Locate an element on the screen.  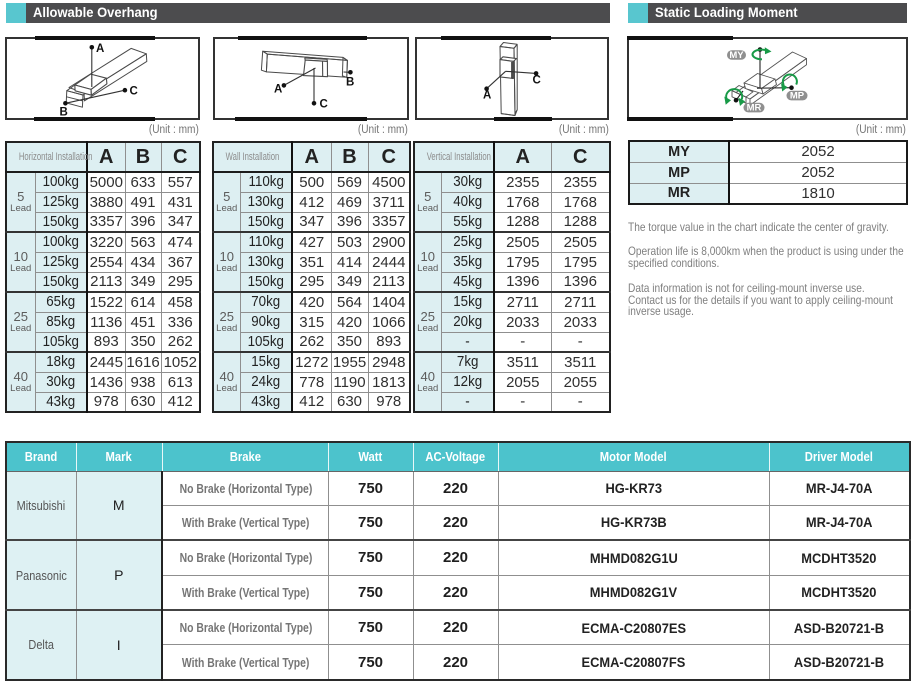
svg-text: MR is located at coordinates (754, 107).